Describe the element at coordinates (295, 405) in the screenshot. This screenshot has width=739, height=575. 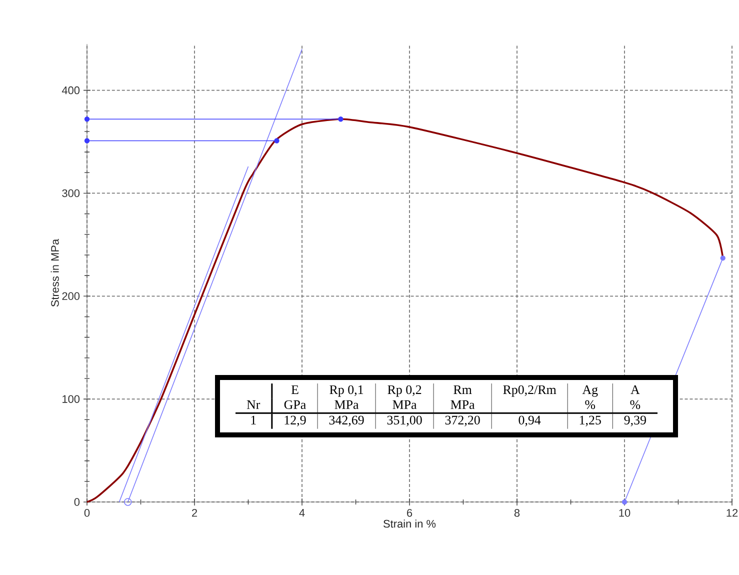
I see `annotation: GPa` at that location.